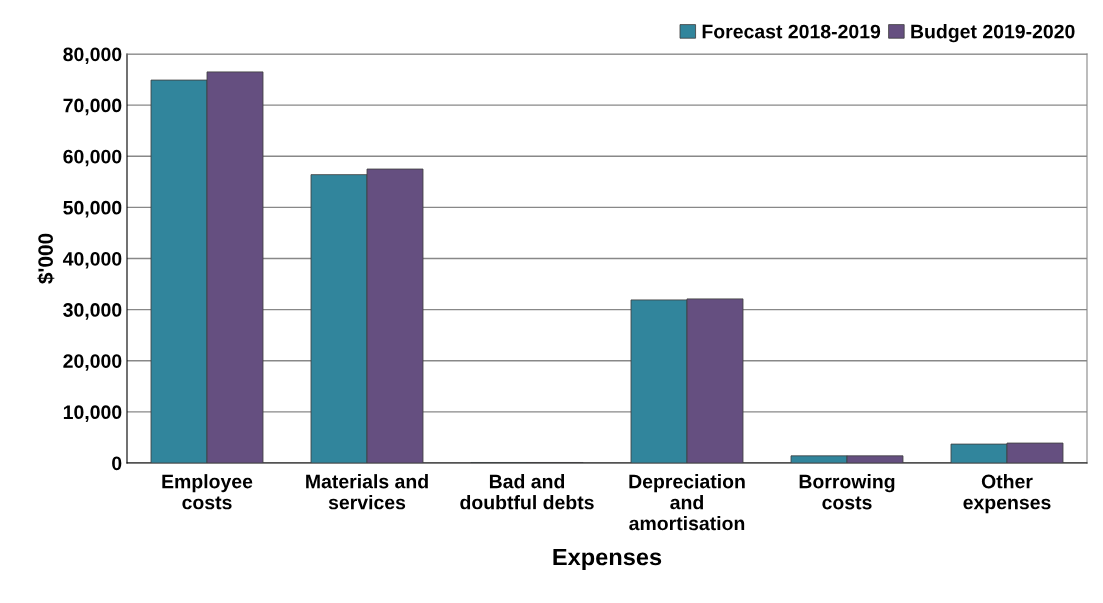 This screenshot has width=1103, height=603. Describe the element at coordinates (92, 311) in the screenshot. I see `y-tick-label: 30,000` at that location.